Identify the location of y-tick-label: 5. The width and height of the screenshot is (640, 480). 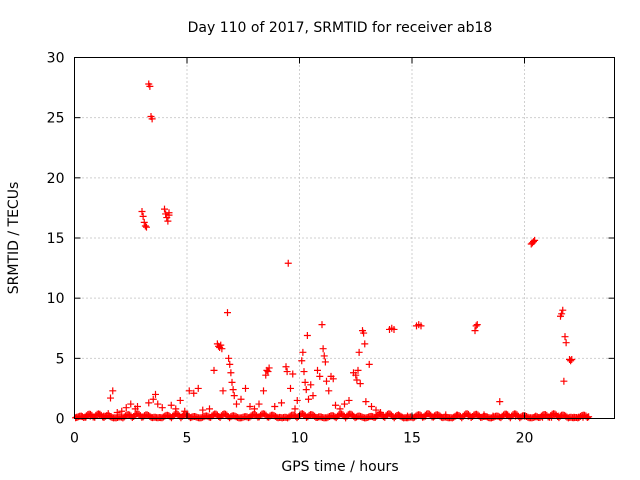
(60, 359).